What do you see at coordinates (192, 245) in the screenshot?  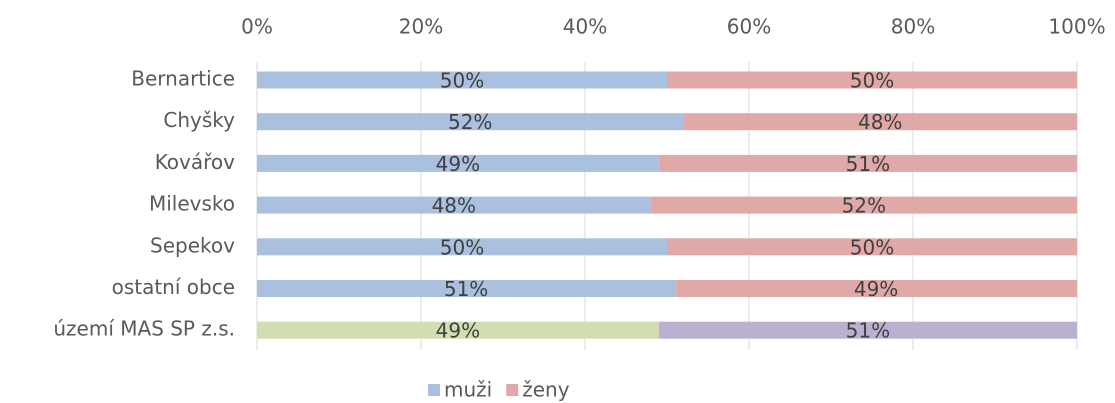 I see `category-label: Sepekov` at bounding box center [192, 245].